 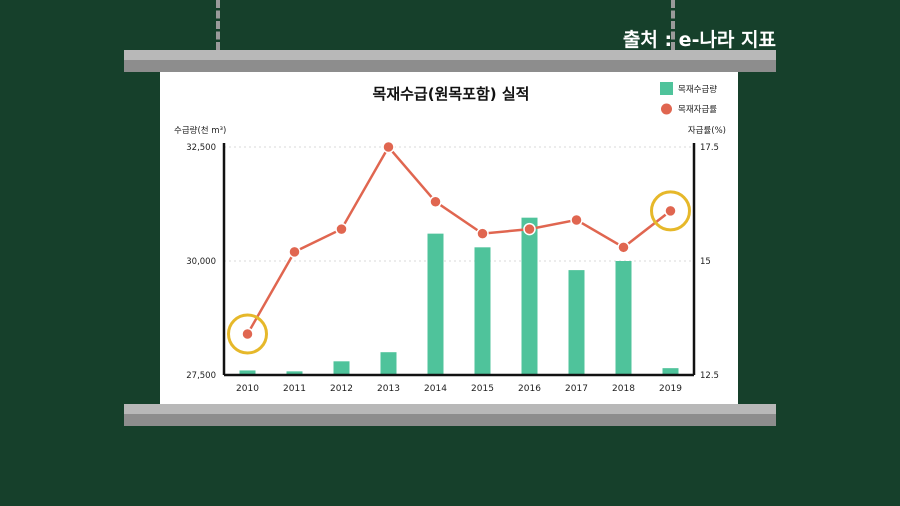 What do you see at coordinates (247, 372) in the screenshot?
I see `bar-2010` at bounding box center [247, 372].